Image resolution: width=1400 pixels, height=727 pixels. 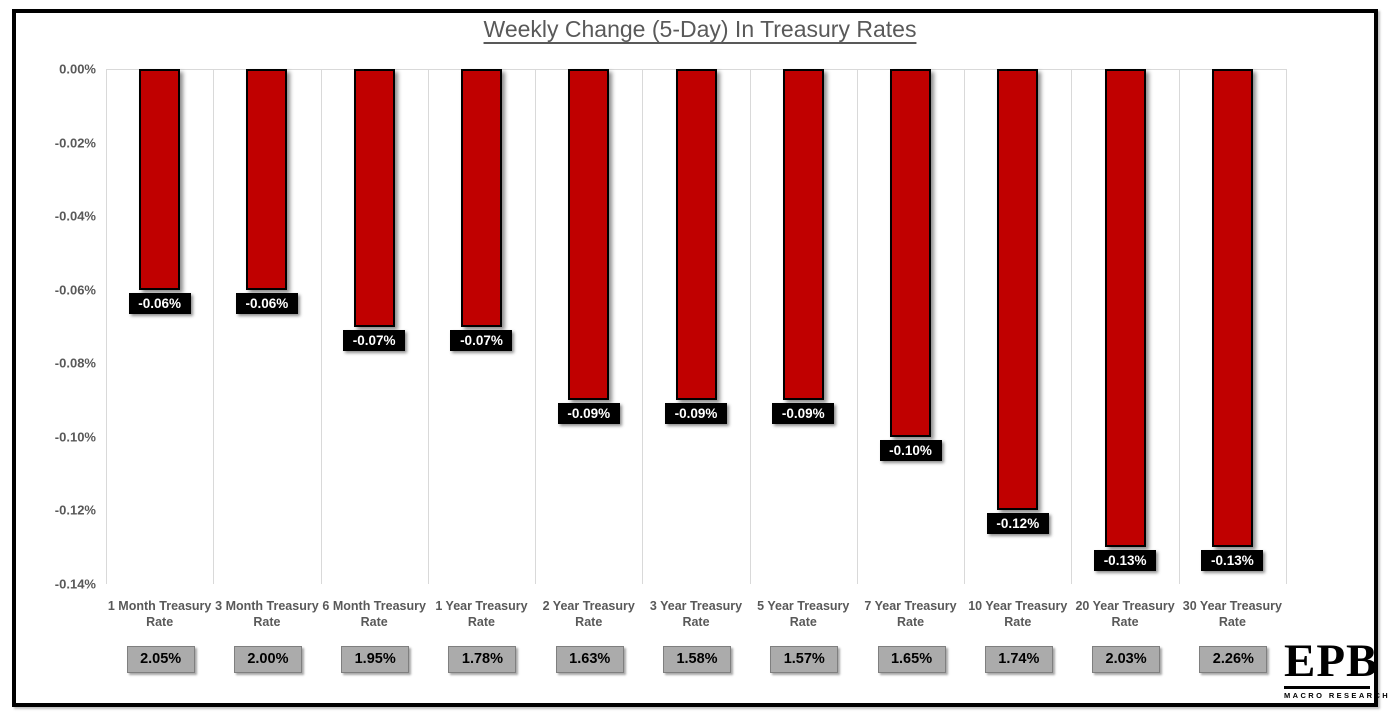 I want to click on y-axis-tick-label: 0.00%, so click(x=77, y=69).